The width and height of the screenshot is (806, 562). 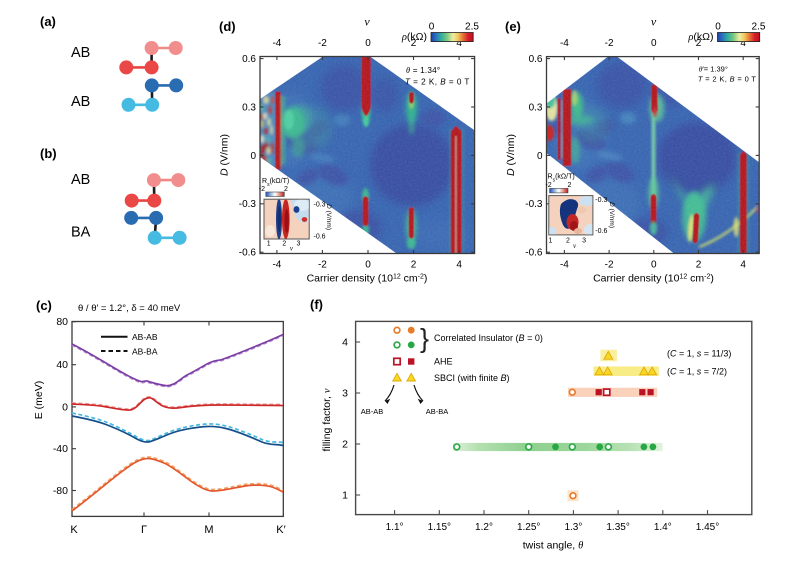 What do you see at coordinates (144, 530) in the screenshot?
I see `svg-text: Γ` at bounding box center [144, 530].